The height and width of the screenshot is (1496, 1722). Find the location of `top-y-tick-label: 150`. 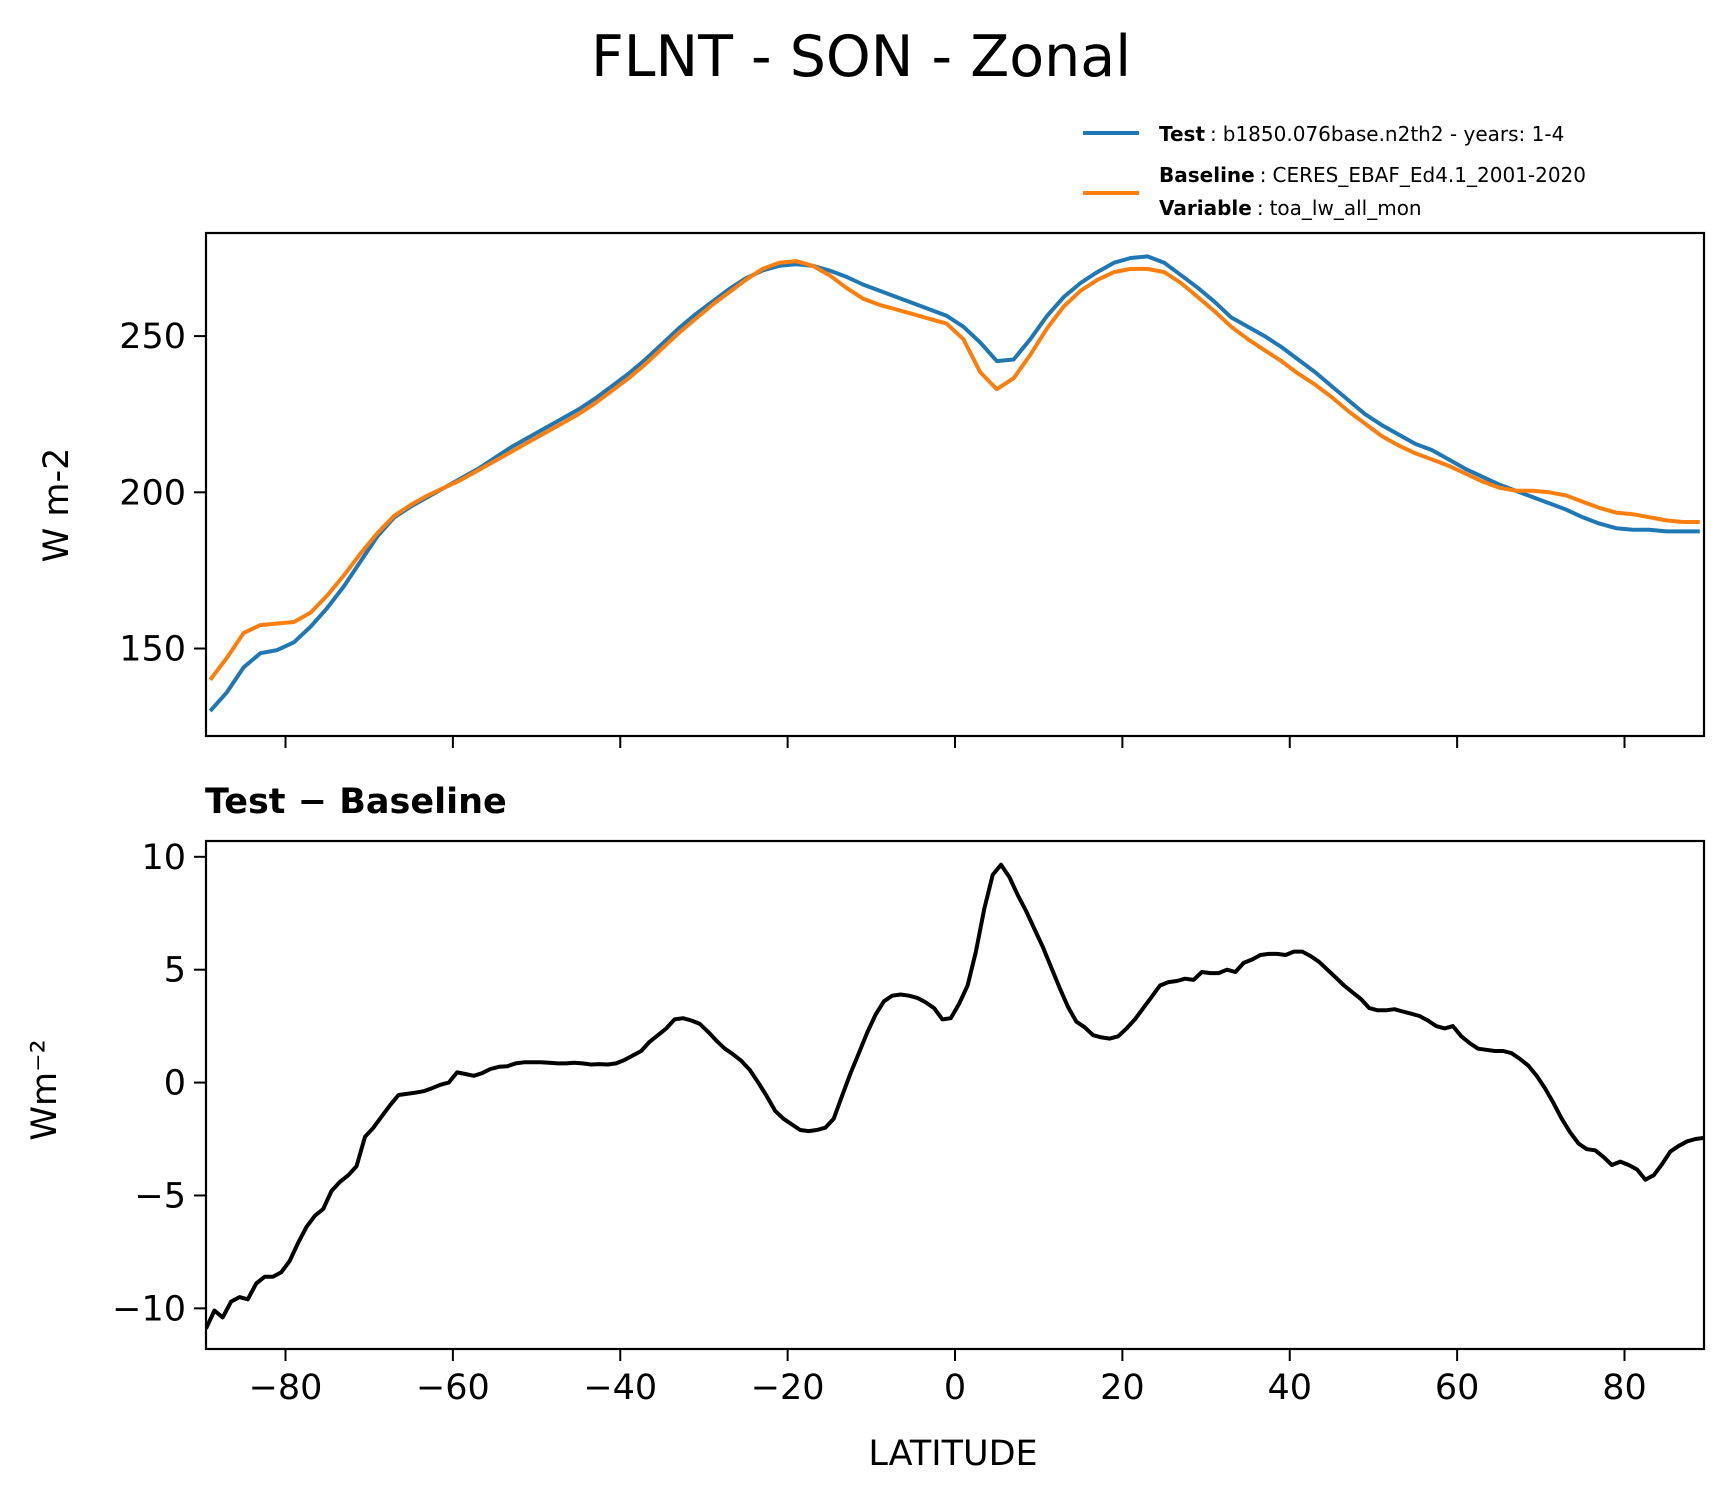

top-y-tick-label: 150 is located at coordinates (152, 650).